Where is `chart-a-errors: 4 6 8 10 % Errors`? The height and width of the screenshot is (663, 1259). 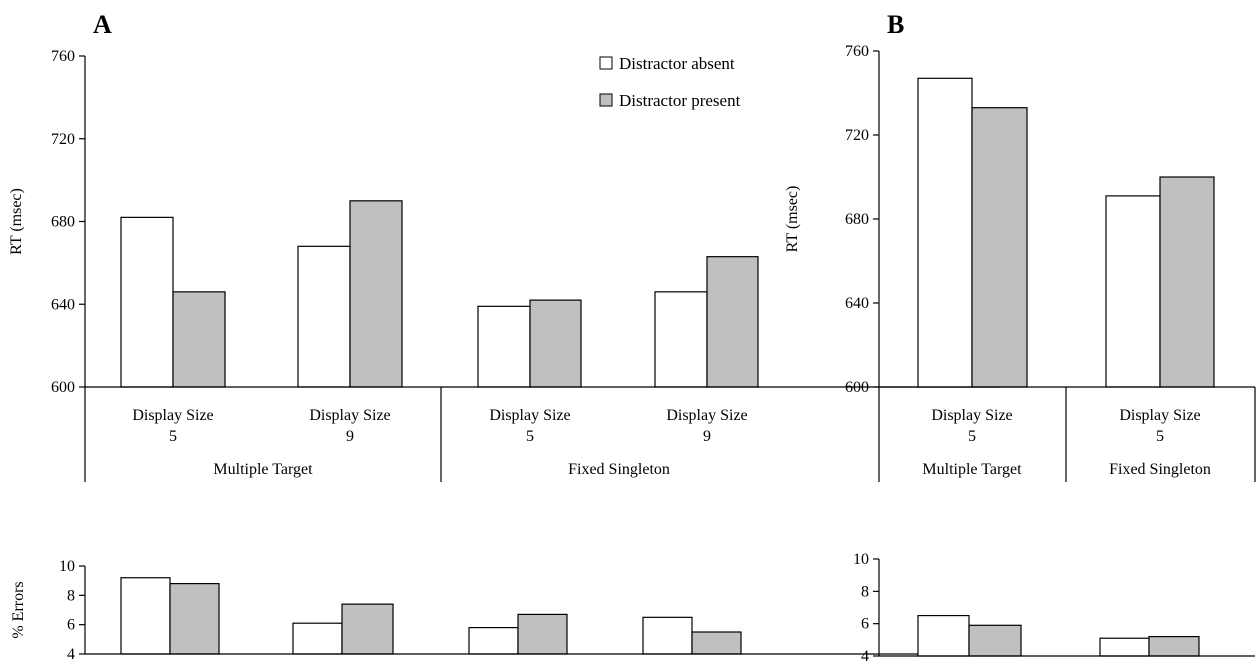
chart-a-errors: 4 6 8 10 % Errors is located at coordinates (505, 610).